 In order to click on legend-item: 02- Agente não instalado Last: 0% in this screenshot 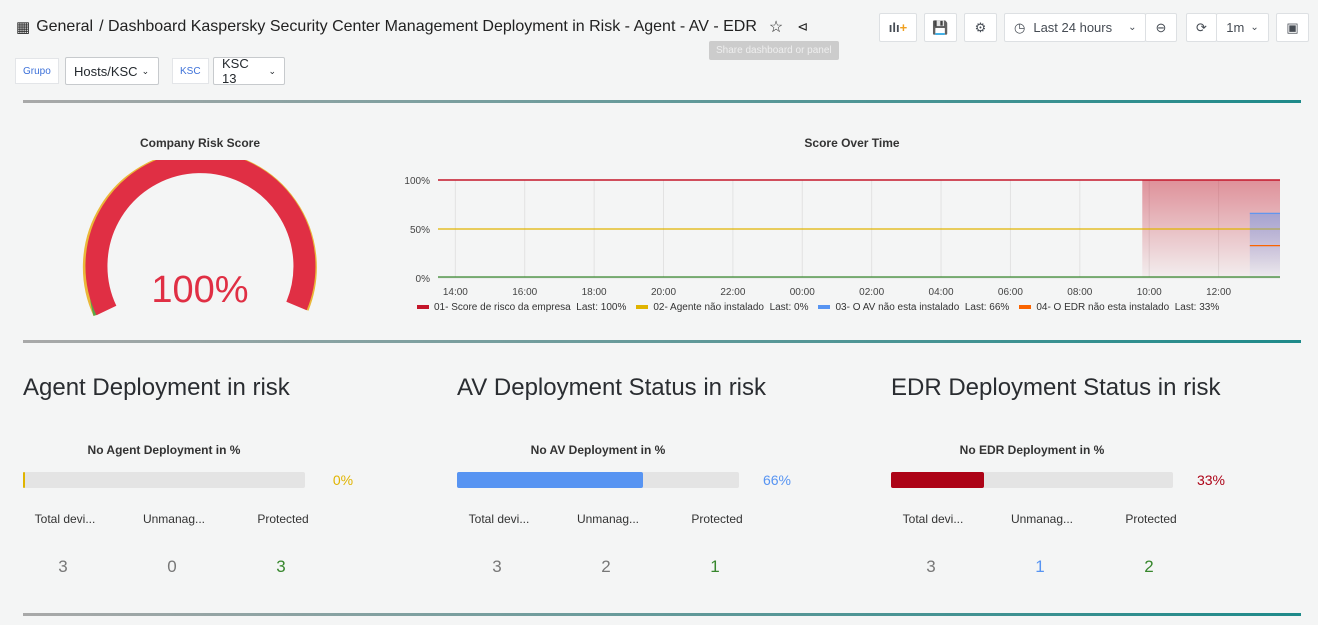, I will do `click(722, 307)`.